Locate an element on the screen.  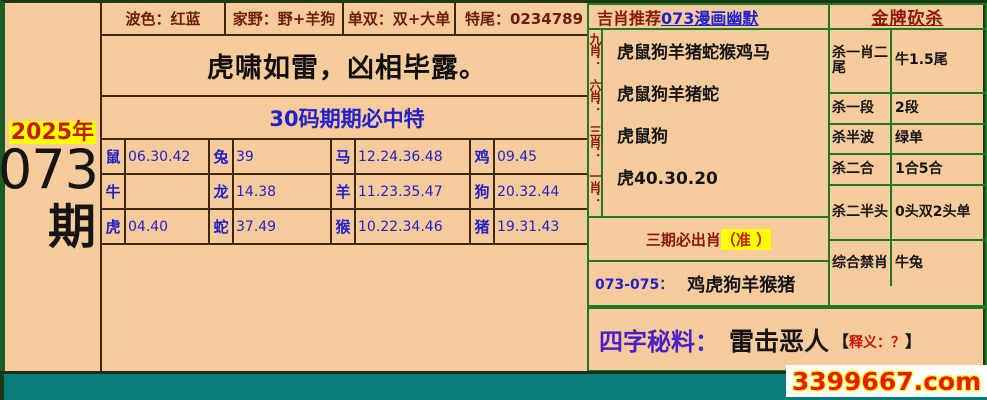
subtitle-text: 30码期期必中特 is located at coordinates (347, 118).